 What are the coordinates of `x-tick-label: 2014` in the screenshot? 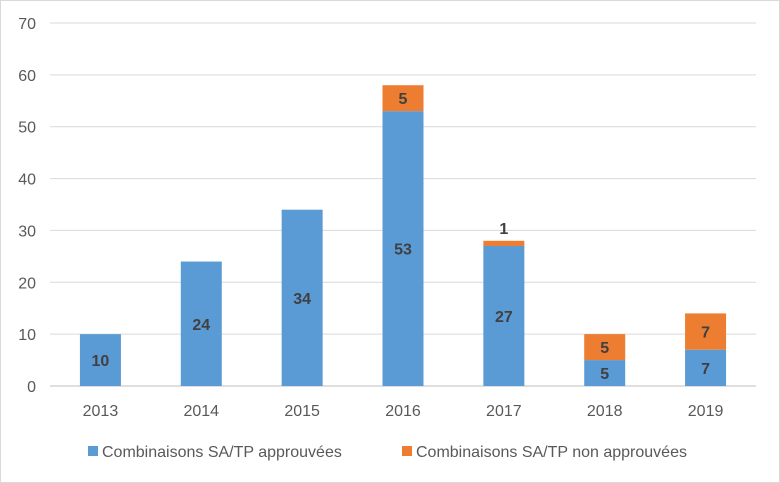 It's located at (201, 411).